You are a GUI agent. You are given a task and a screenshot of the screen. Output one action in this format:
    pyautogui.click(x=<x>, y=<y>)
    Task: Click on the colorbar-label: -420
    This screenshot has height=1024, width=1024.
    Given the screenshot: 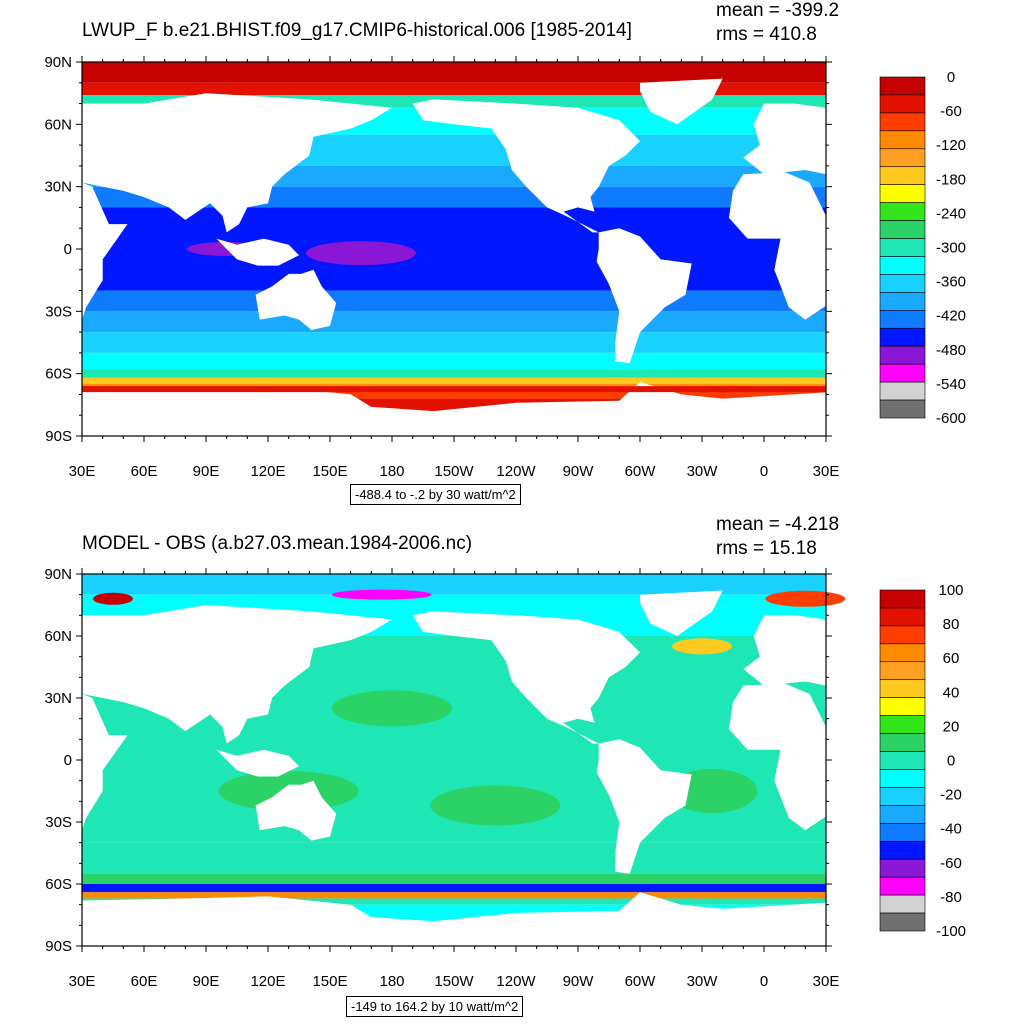 What is the action you would take?
    pyautogui.click(x=951, y=316)
    